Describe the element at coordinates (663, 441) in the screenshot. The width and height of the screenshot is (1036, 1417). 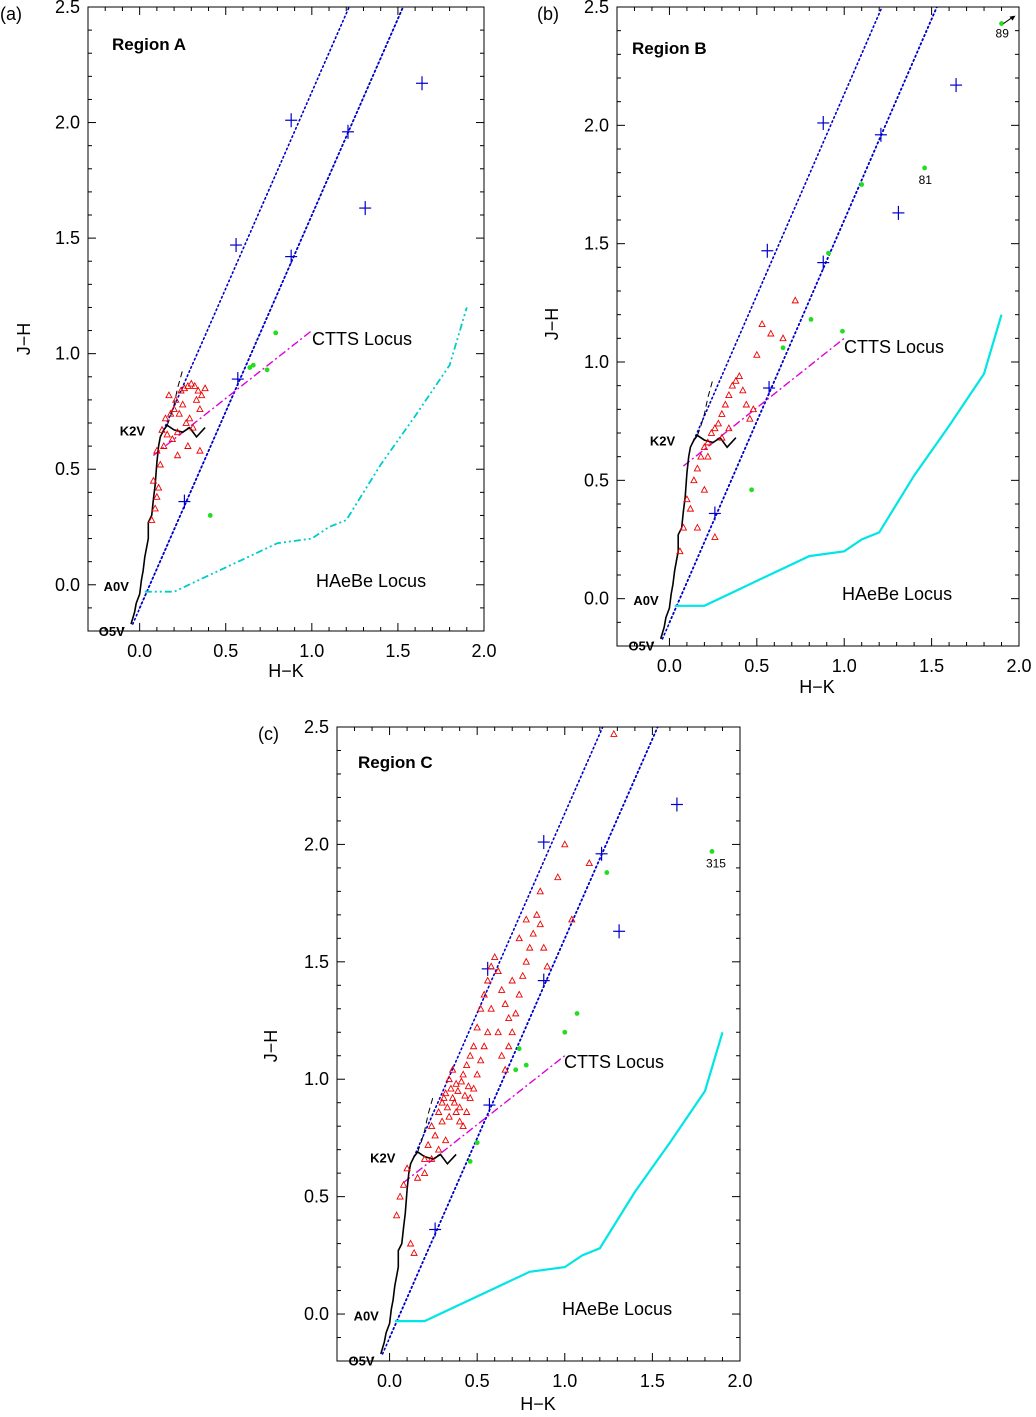
I see `spectral-type-label-k2v: K2V` at that location.